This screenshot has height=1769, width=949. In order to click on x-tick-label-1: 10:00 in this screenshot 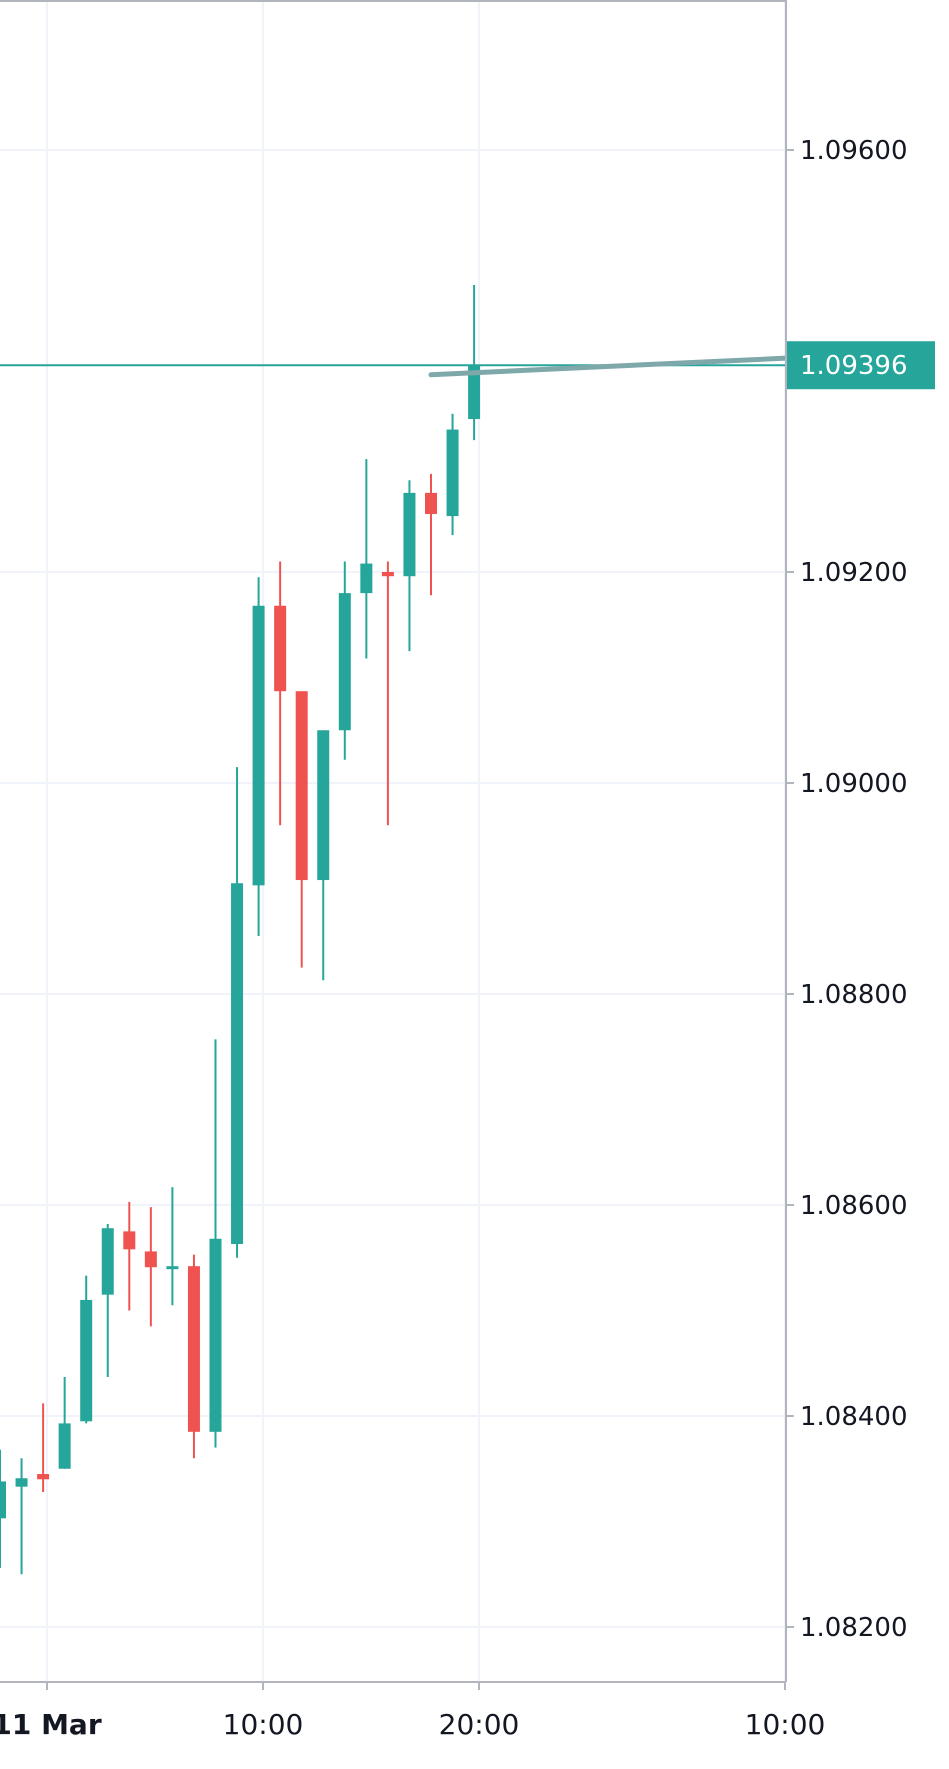, I will do `click(263, 1724)`.